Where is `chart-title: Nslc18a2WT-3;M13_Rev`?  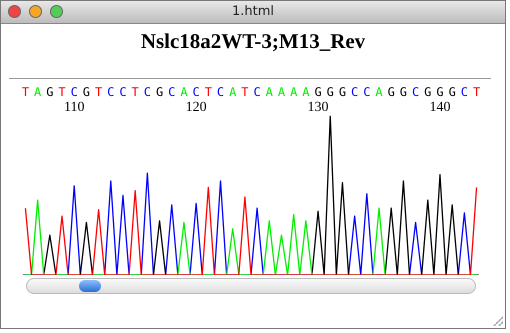
chart-title: Nslc18a2WT-3;M13_Rev is located at coordinates (253, 41).